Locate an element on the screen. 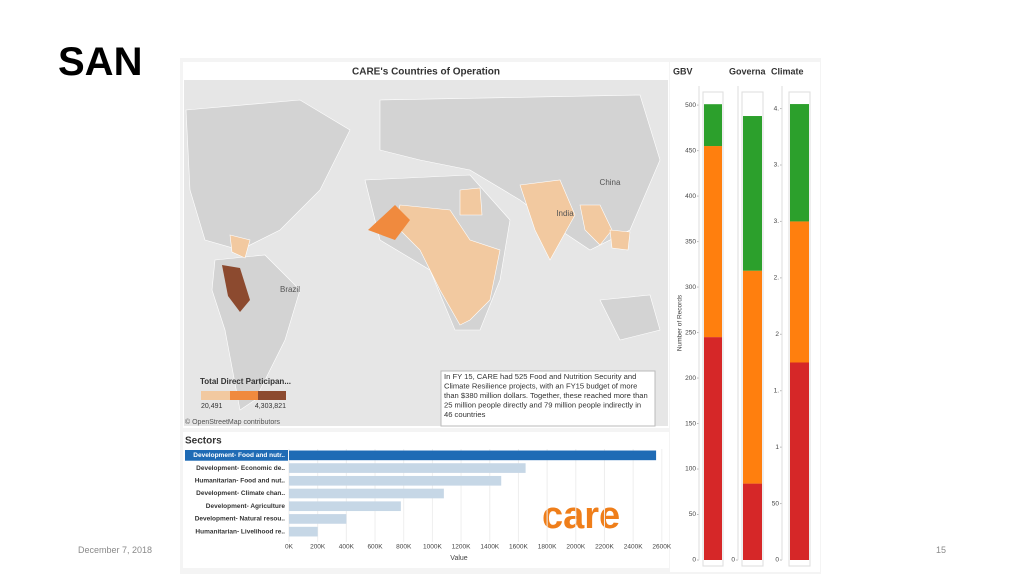 This screenshot has width=1024, height=576. y-tick-label: 300 is located at coordinates (690, 287).